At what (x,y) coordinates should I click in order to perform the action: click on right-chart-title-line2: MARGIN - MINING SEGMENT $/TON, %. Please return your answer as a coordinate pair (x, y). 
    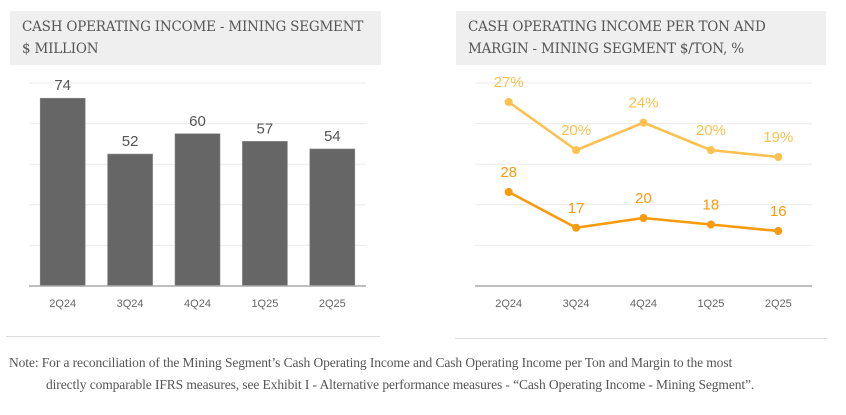
    Looking at the image, I should click on (606, 49).